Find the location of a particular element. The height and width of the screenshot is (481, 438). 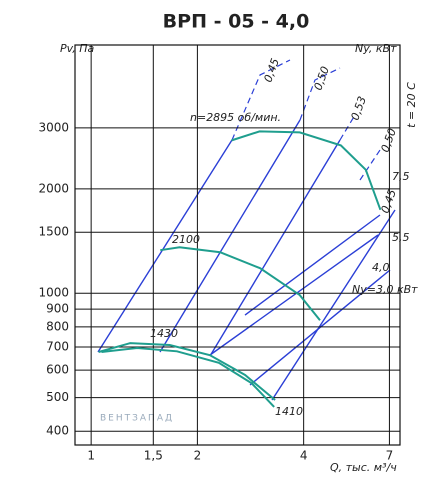

curve-label: 1410 is located at coordinates (289, 411).